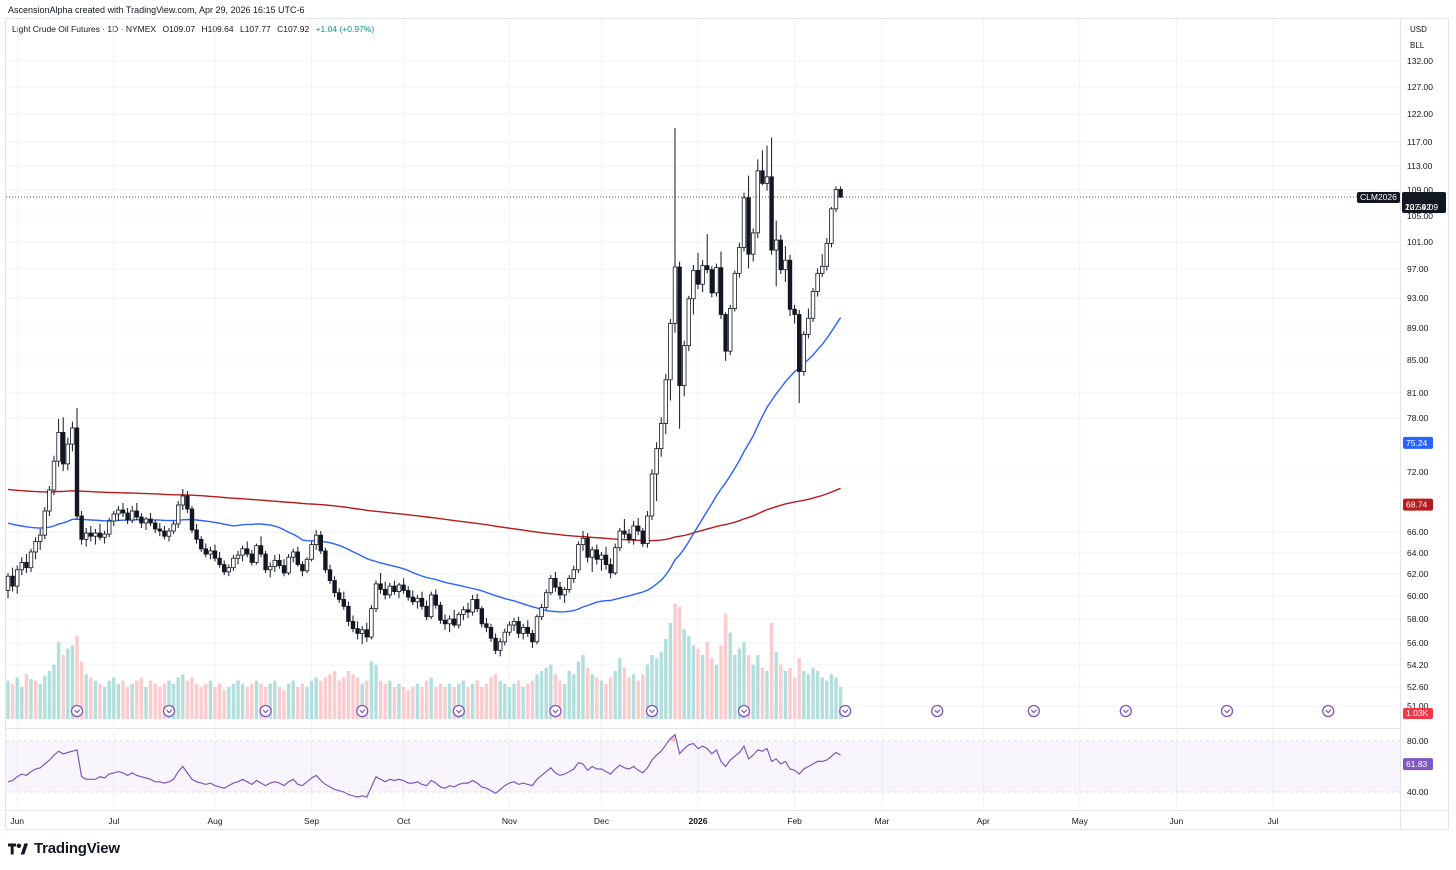 This screenshot has height=870, width=1456. I want to click on time-axis-label: Oct, so click(404, 821).